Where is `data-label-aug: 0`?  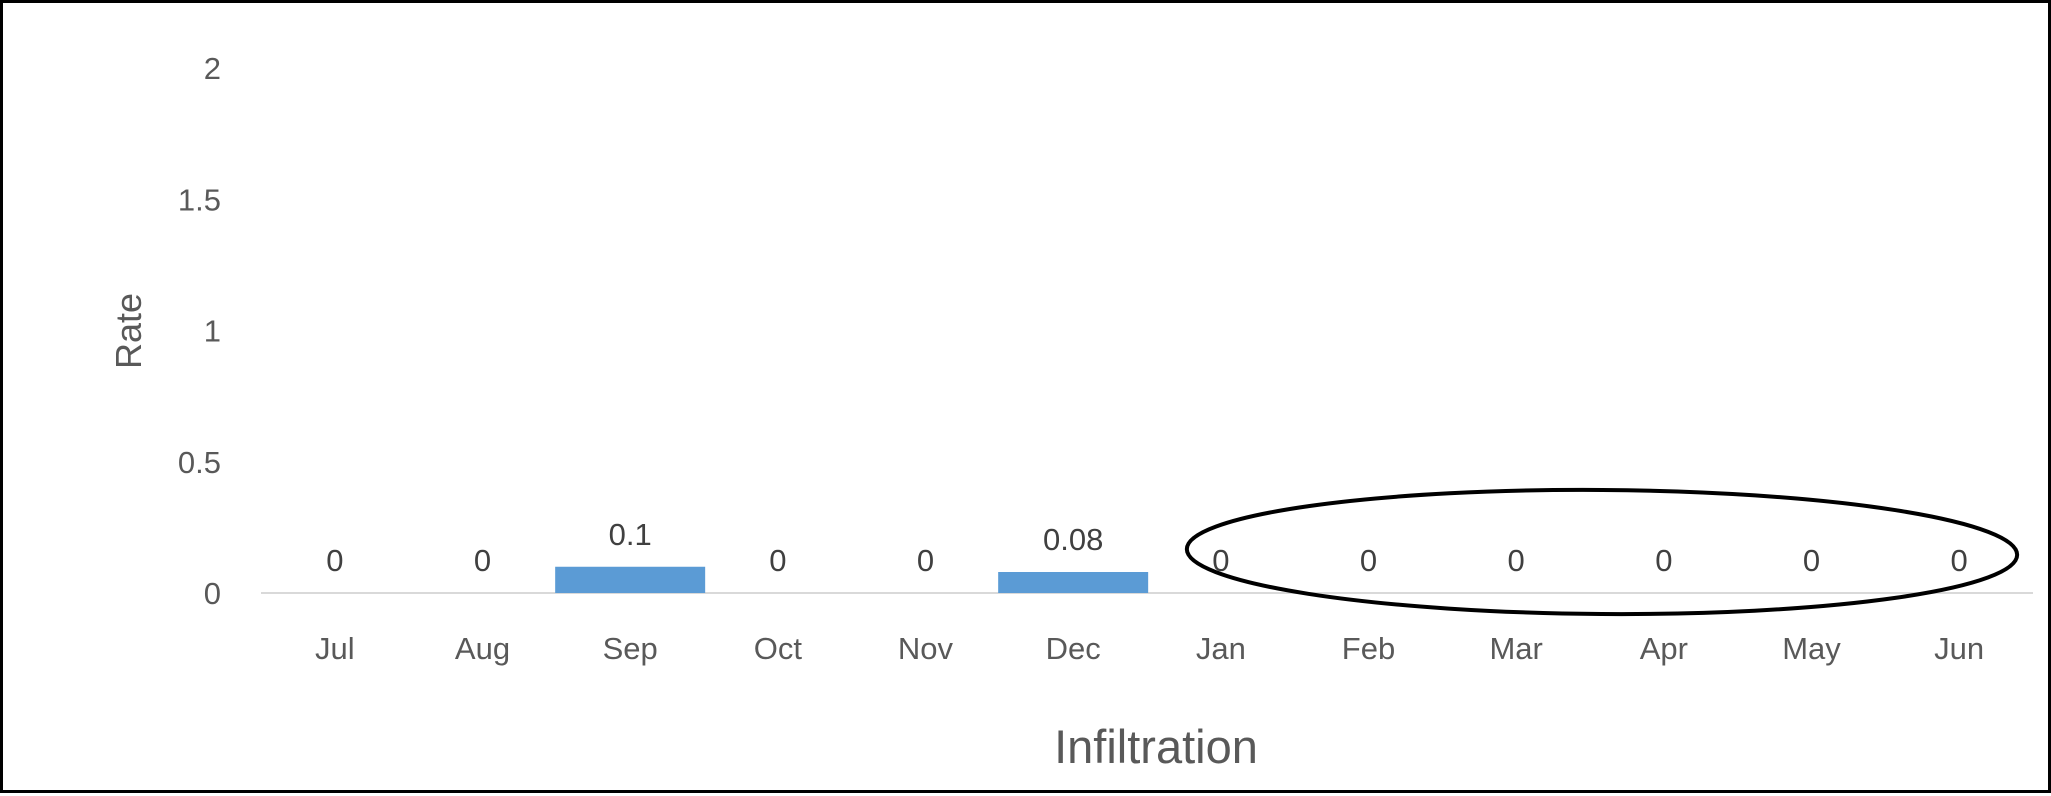
data-label-aug: 0 is located at coordinates (482, 560).